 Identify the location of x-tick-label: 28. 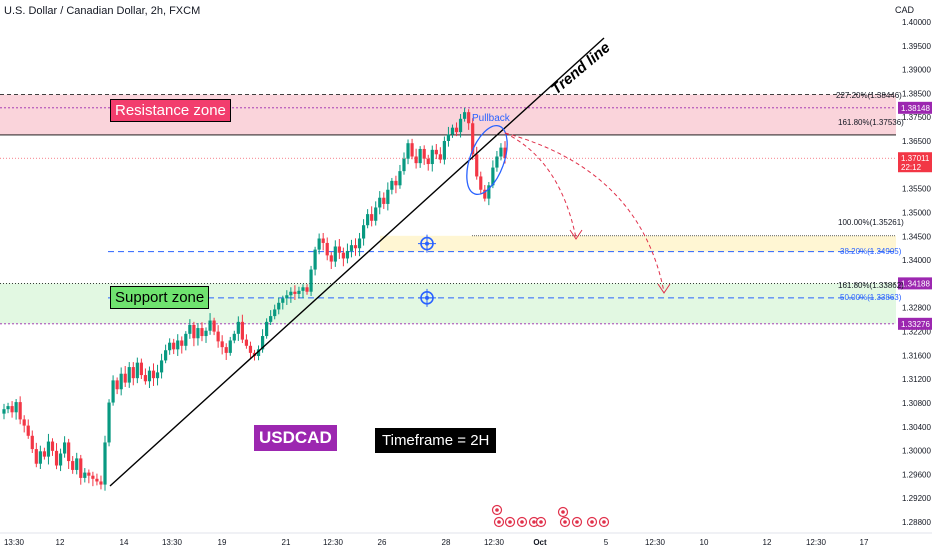
(446, 542).